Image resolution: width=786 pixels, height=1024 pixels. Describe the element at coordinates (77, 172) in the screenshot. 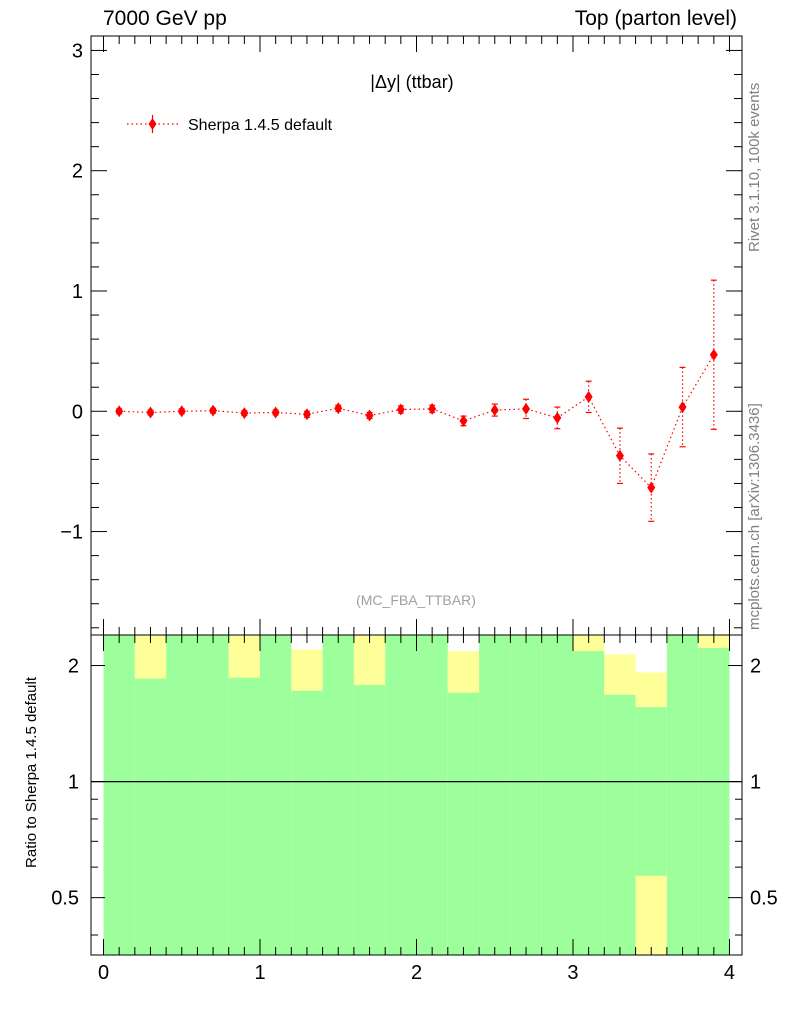

I see `main-ytick-label: 2` at that location.